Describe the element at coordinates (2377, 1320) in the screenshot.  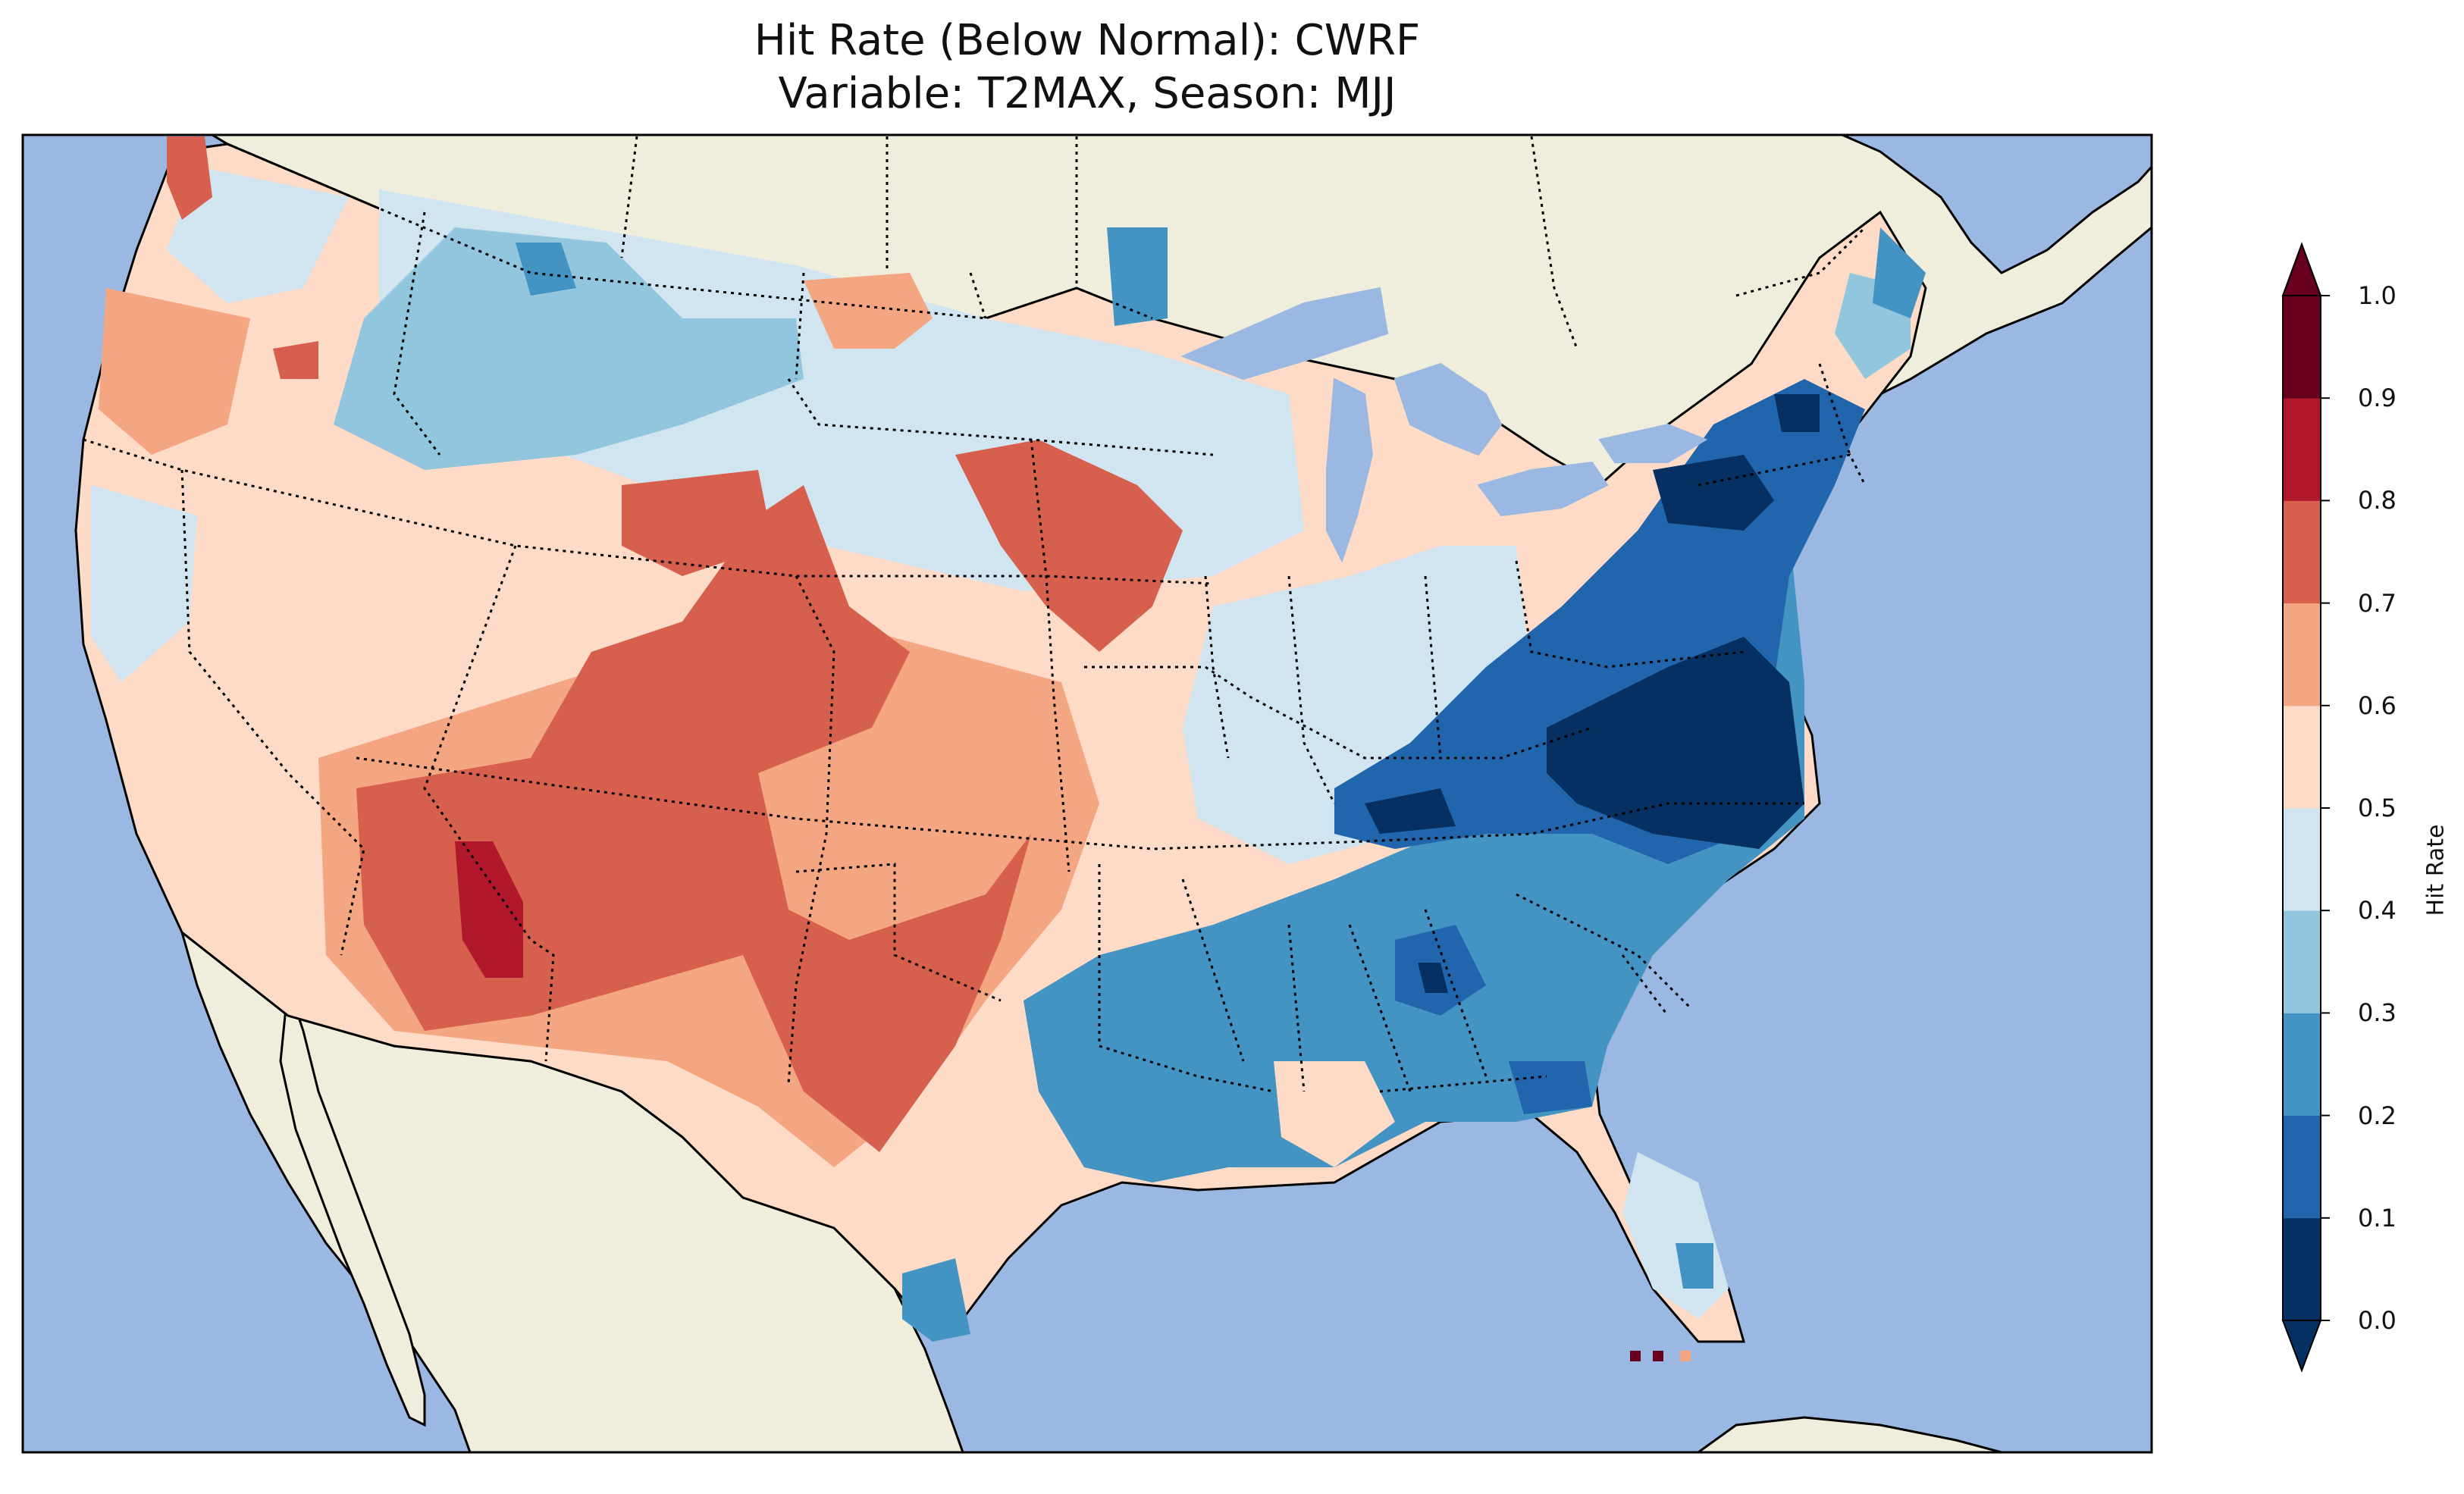
I see `colorbar-tick-label: 0.0` at that location.